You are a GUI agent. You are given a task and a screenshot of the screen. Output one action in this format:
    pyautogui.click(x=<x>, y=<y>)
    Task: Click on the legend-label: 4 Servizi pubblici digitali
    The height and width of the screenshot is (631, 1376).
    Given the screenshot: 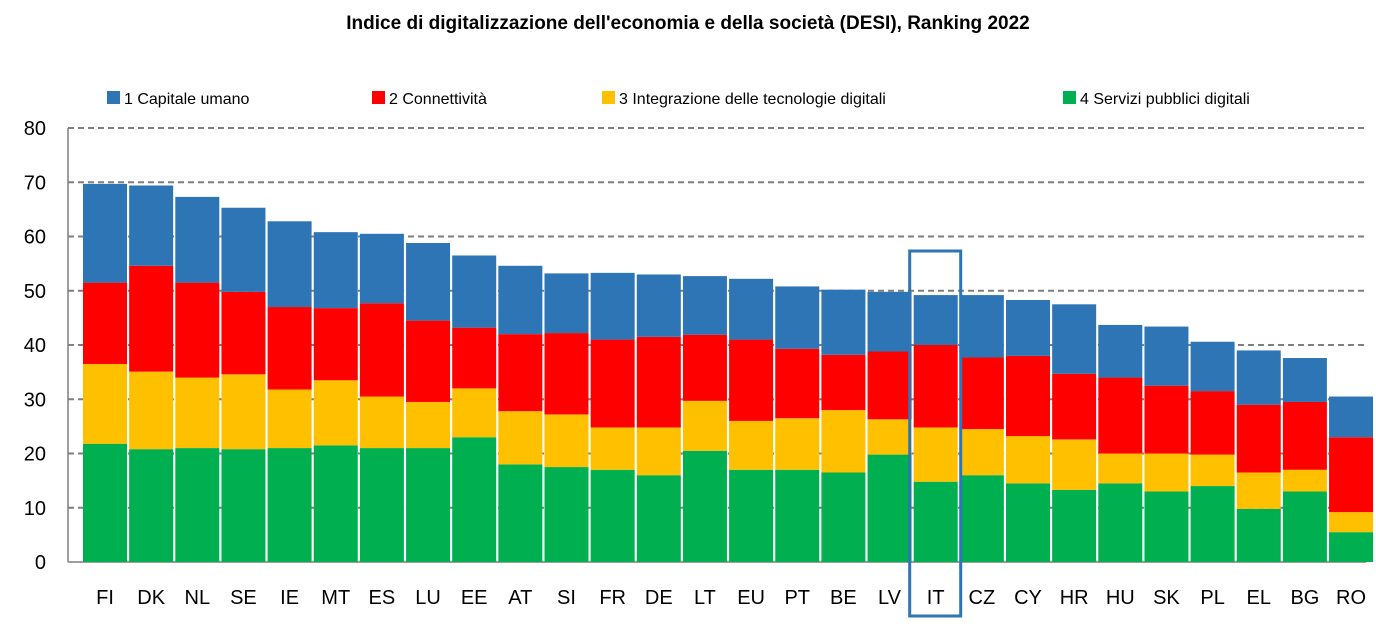 What is the action you would take?
    pyautogui.click(x=1165, y=99)
    